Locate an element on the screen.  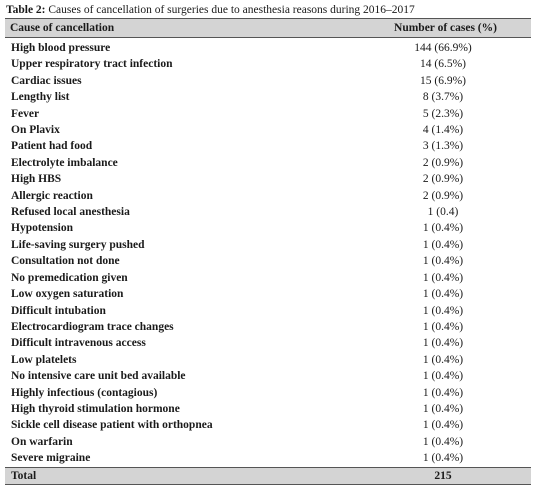
table-row: Electrolyte imbalance 2 (0.9%) is located at coordinates (268, 163).